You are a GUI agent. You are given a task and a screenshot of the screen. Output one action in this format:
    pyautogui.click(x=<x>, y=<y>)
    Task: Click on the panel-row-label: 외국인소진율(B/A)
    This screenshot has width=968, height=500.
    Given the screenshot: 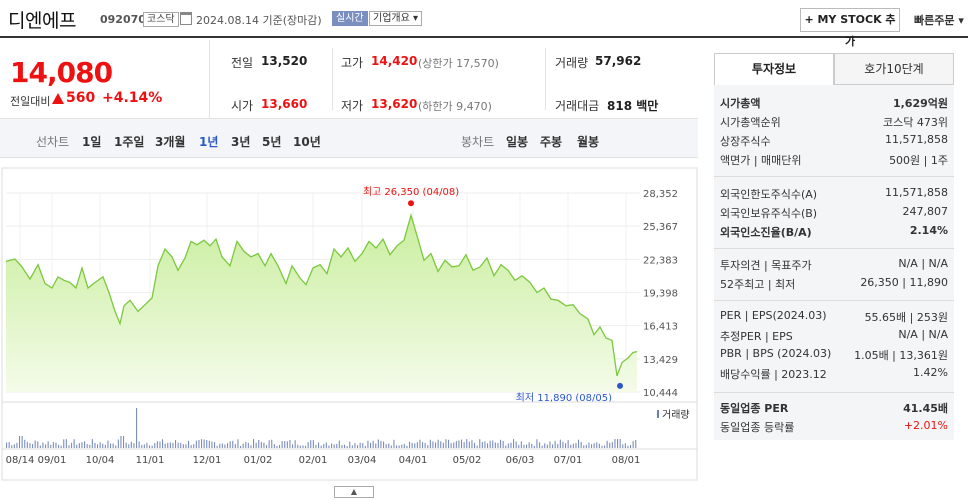 What is the action you would take?
    pyautogui.click(x=766, y=232)
    